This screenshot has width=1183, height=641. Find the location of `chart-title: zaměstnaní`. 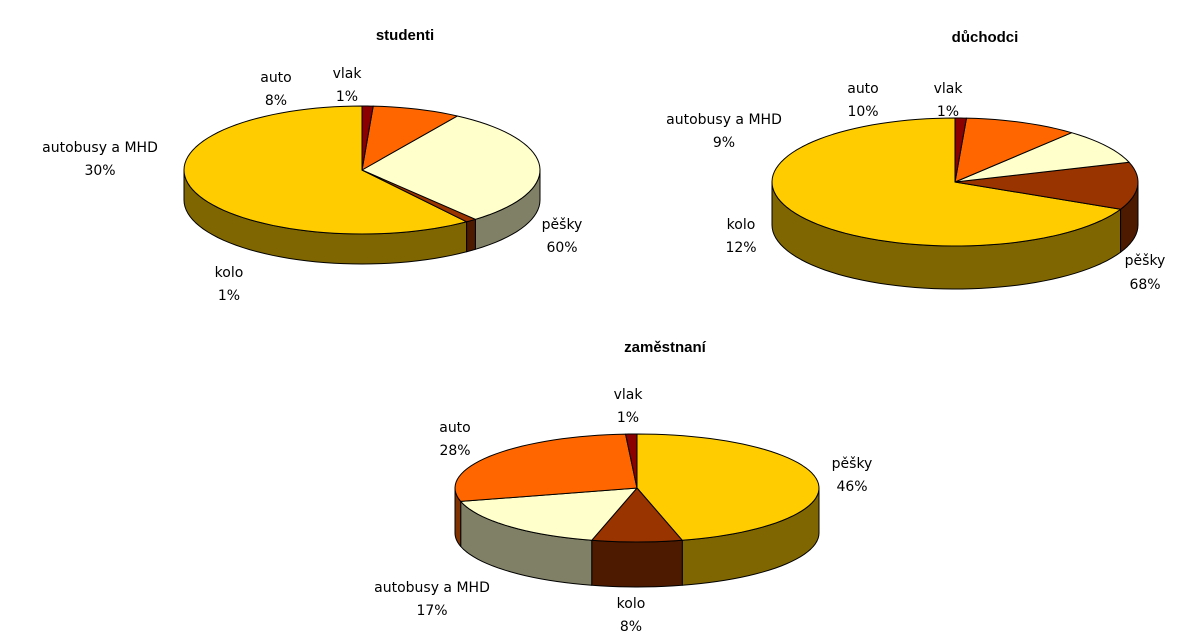

chart-title: zaměstnaní is located at coordinates (665, 347).